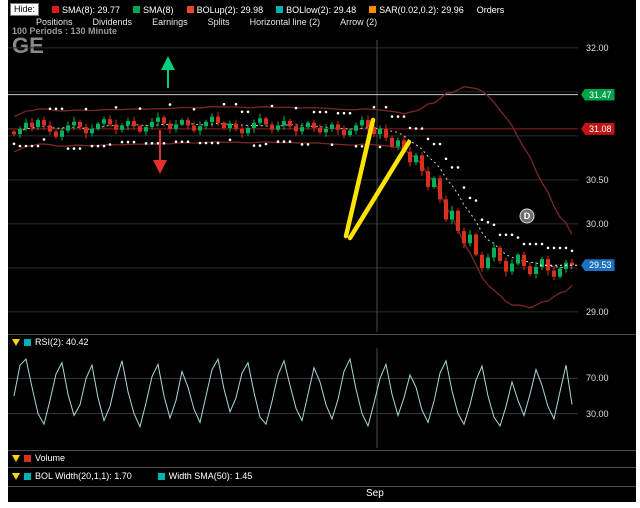  I want to click on indicator-toggle: SMA(8): 29.77, so click(86, 10).